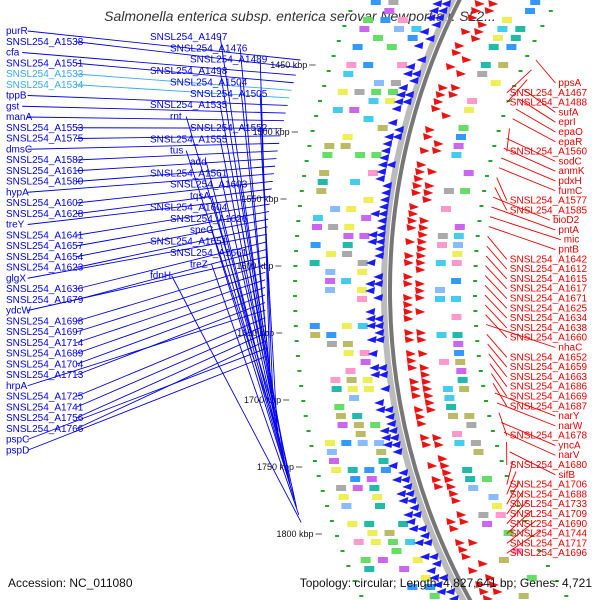 The height and width of the screenshot is (600, 600). What do you see at coordinates (45, 343) in the screenshot?
I see `left-gene-label: SNSL254_A1714` at bounding box center [45, 343].